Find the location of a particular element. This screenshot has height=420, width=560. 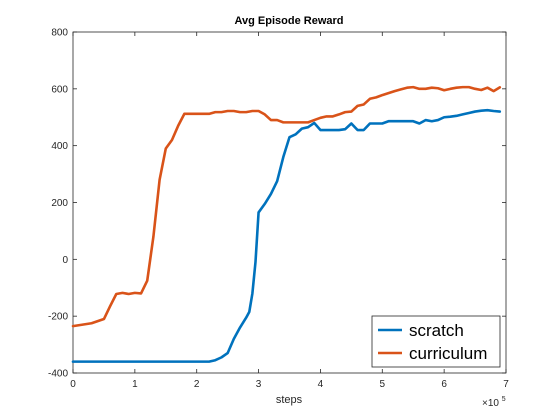

legend-box is located at coordinates (436, 341).